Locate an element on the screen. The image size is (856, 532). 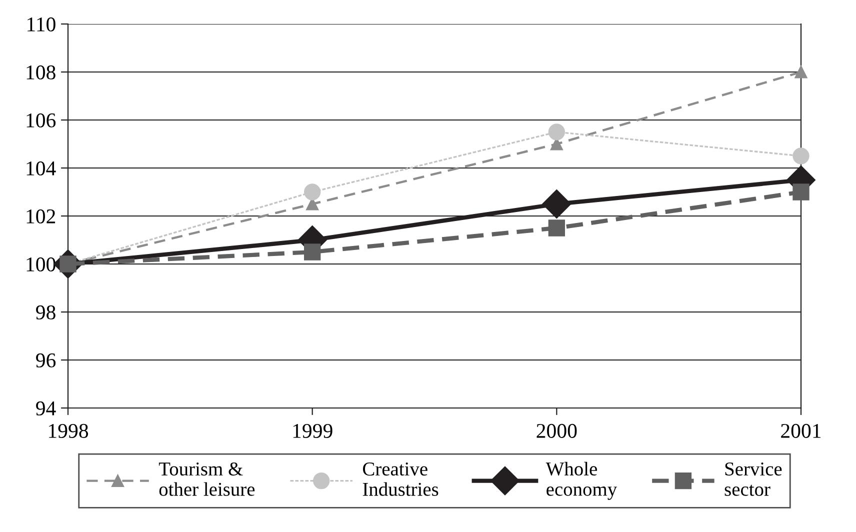
legend-label: Whole economy is located at coordinates (582, 481).